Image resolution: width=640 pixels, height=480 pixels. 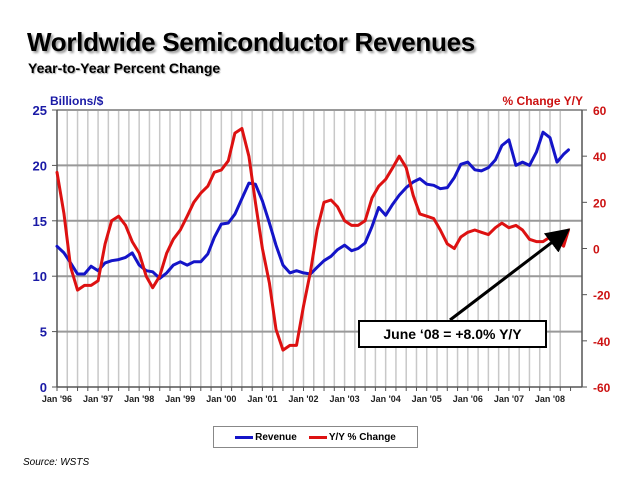 What do you see at coordinates (40, 276) in the screenshot?
I see `left-tick-label: 10` at bounding box center [40, 276].